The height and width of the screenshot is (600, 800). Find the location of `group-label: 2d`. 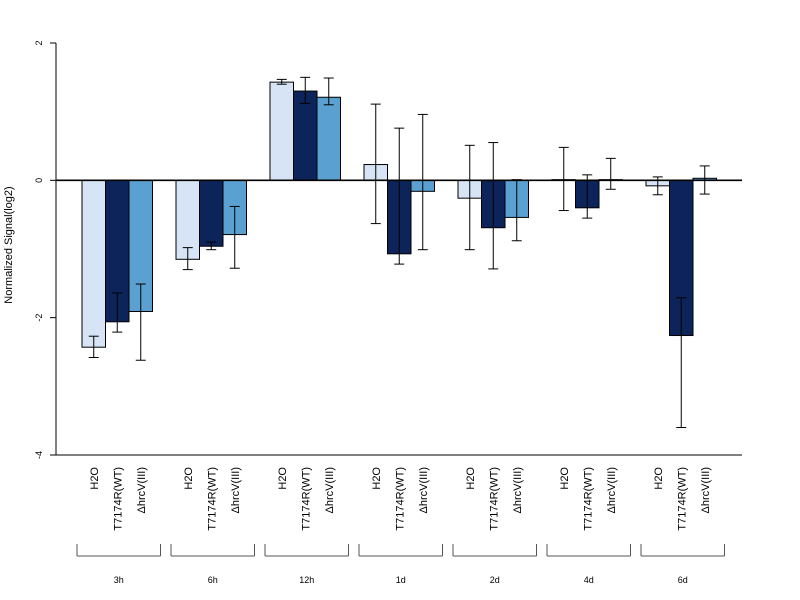

group-label: 2d is located at coordinates (495, 580).